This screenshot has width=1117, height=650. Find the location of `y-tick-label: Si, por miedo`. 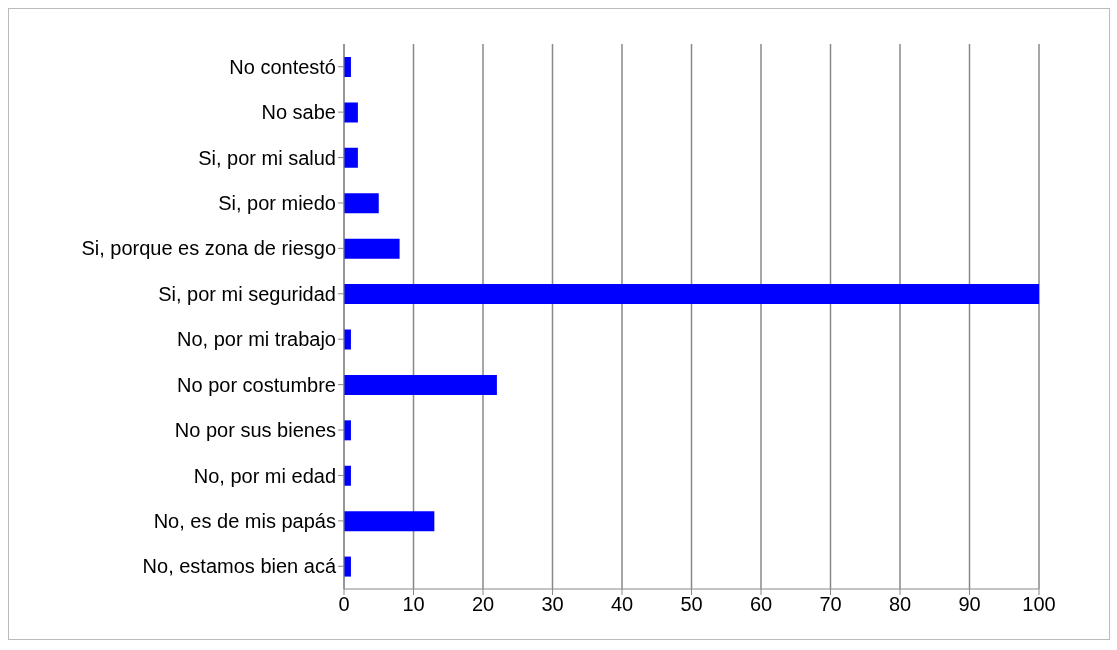

y-tick-label: Si, por miedo is located at coordinates (277, 203).